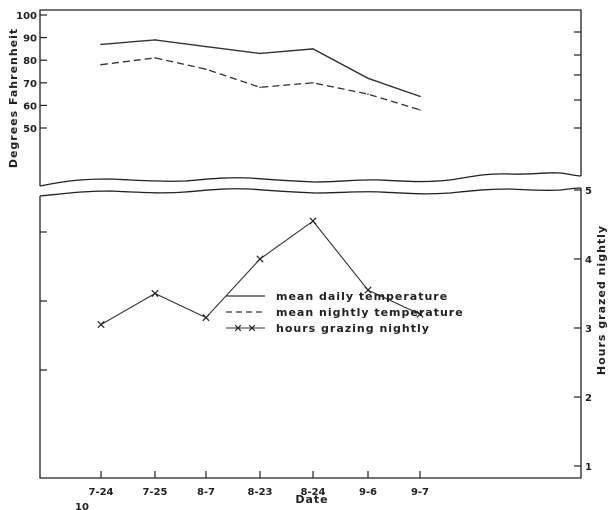 The image size is (611, 510). I want to click on left-tick-label: 50, so click(30, 129).